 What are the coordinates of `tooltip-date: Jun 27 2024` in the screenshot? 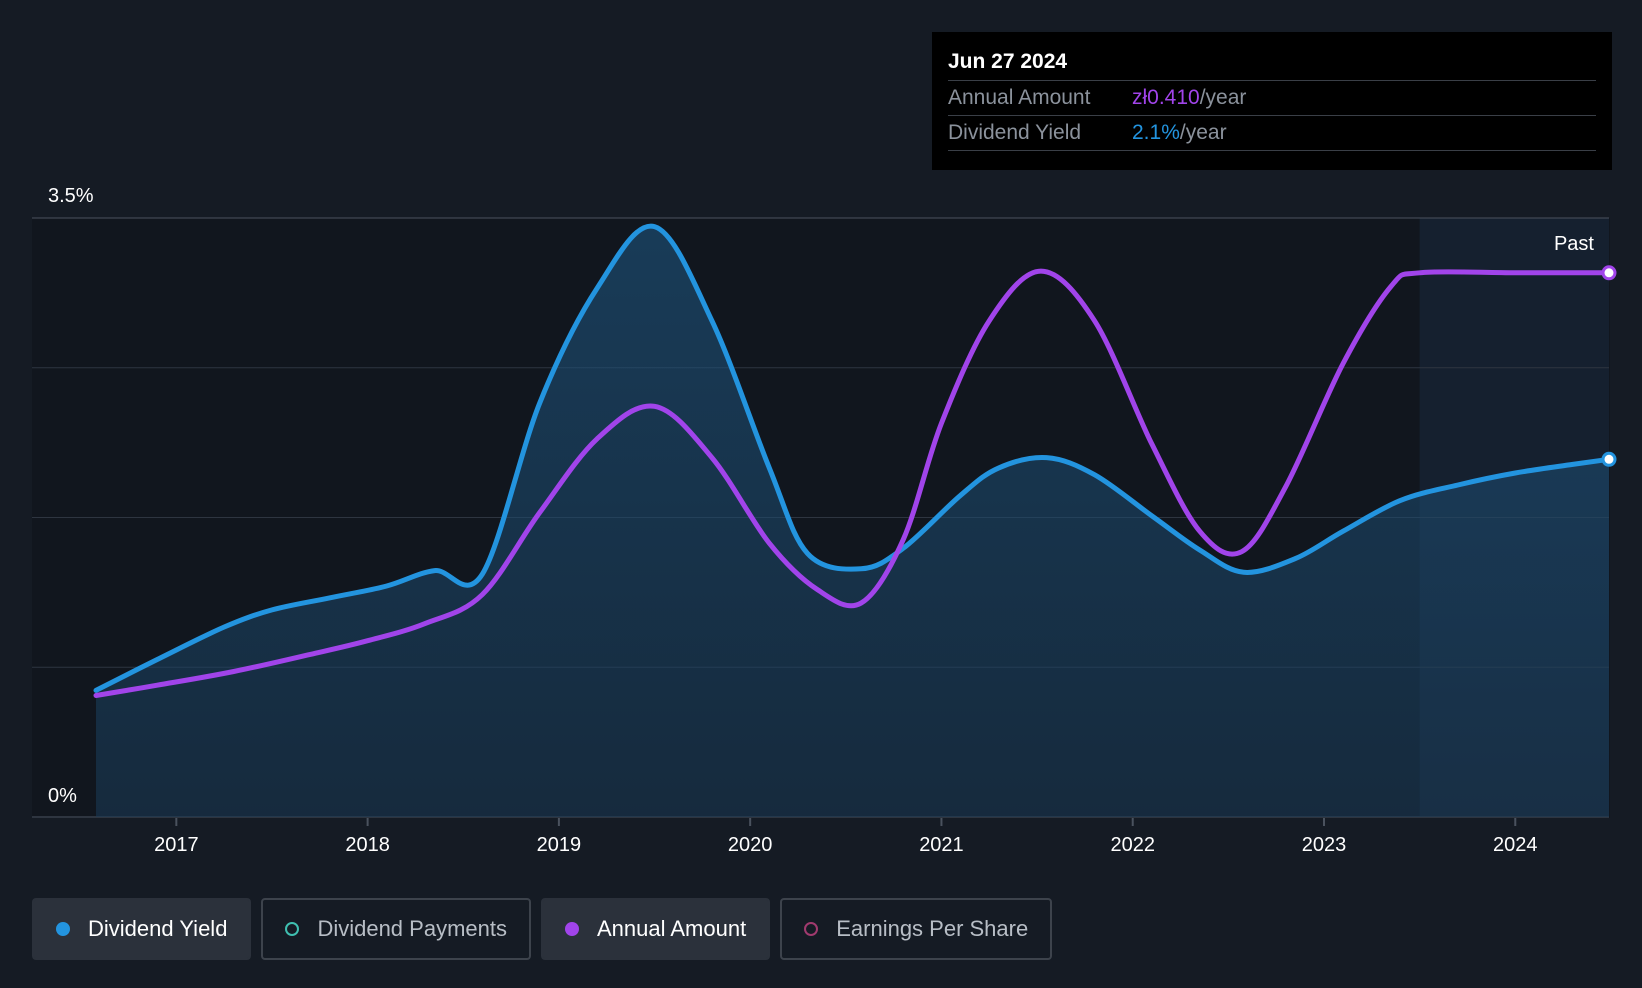 It's located at (1272, 62).